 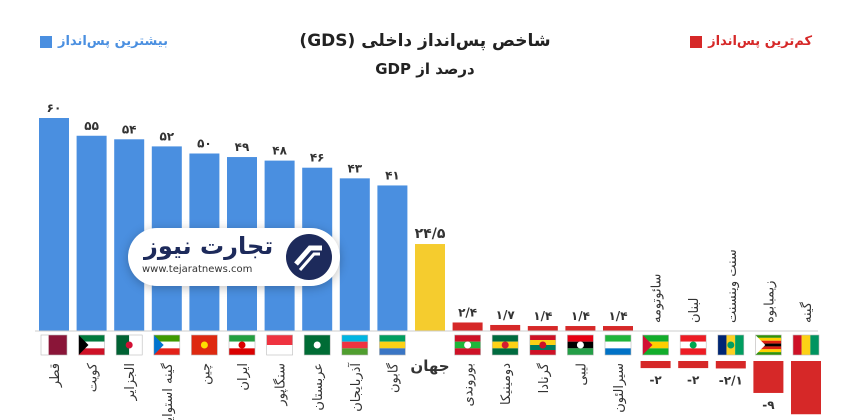 I want to click on chart-title: شاخص پس‌انداز داخلی (GDS), so click(x=425, y=41).